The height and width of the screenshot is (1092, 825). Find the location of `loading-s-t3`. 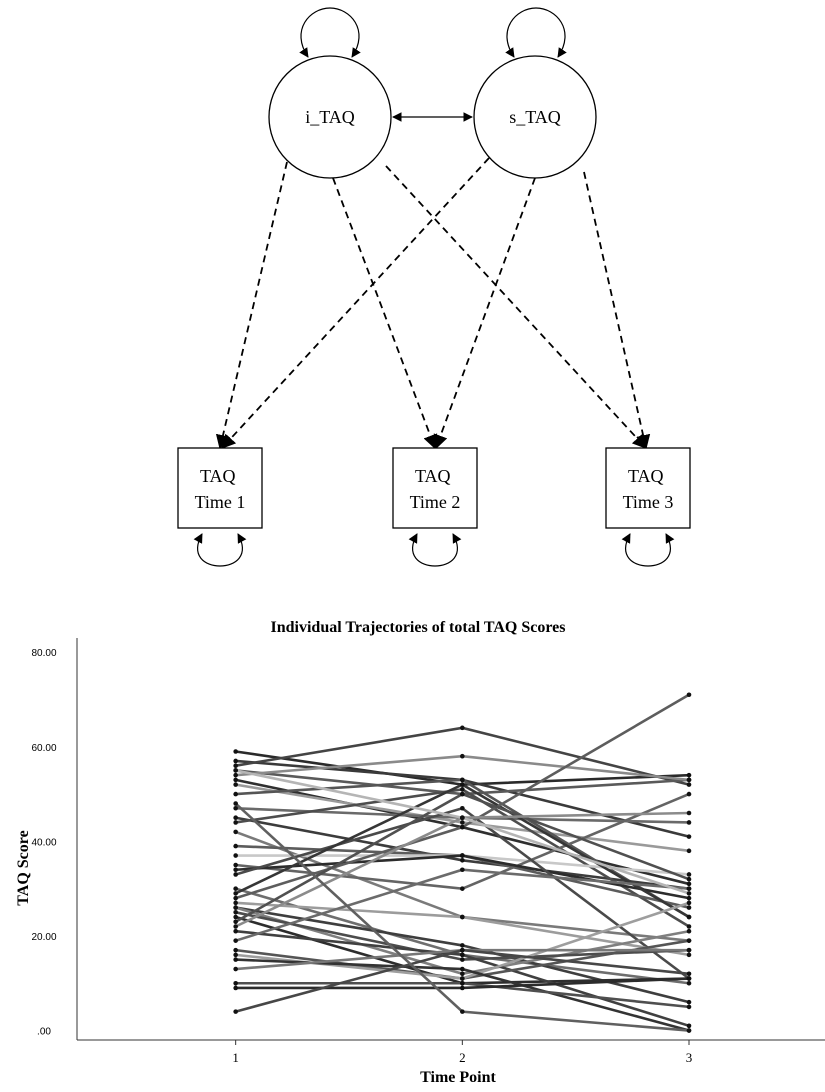

loading-s-t3 is located at coordinates (615, 310).